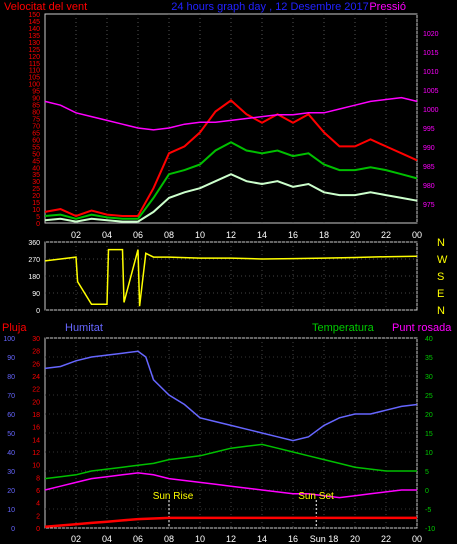 The image size is (457, 544). Describe the element at coordinates (431, 53) in the screenshot. I see `pressure-y-tick-label: 1015` at that location.